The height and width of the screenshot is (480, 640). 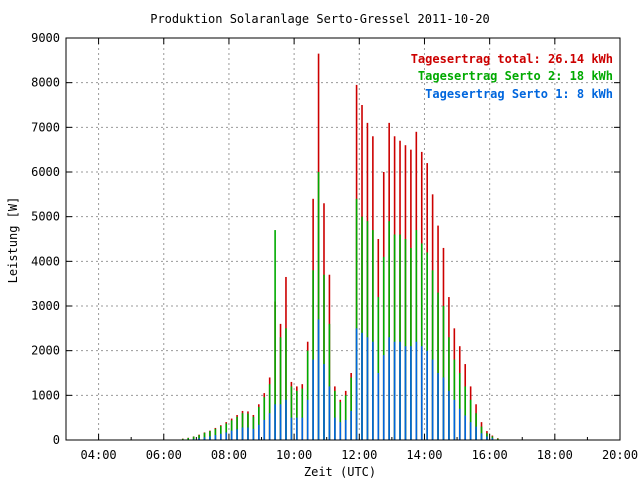 What do you see at coordinates (45, 83) in the screenshot?
I see `y-tick-label: 8000` at bounding box center [45, 83].